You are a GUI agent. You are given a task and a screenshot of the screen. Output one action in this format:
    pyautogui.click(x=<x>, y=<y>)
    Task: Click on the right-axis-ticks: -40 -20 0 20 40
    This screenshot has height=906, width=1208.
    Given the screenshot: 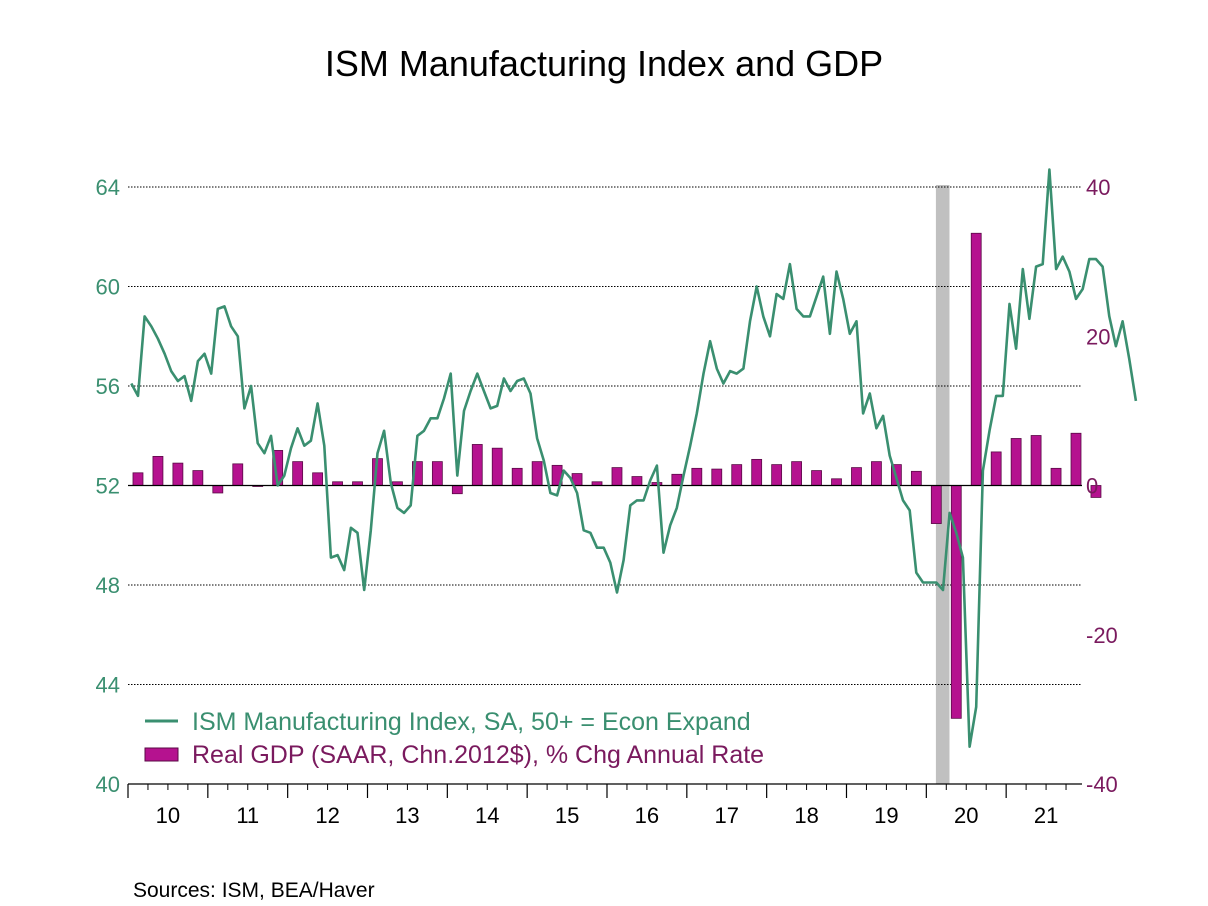 What is the action you would take?
    pyautogui.click(x=1102, y=486)
    